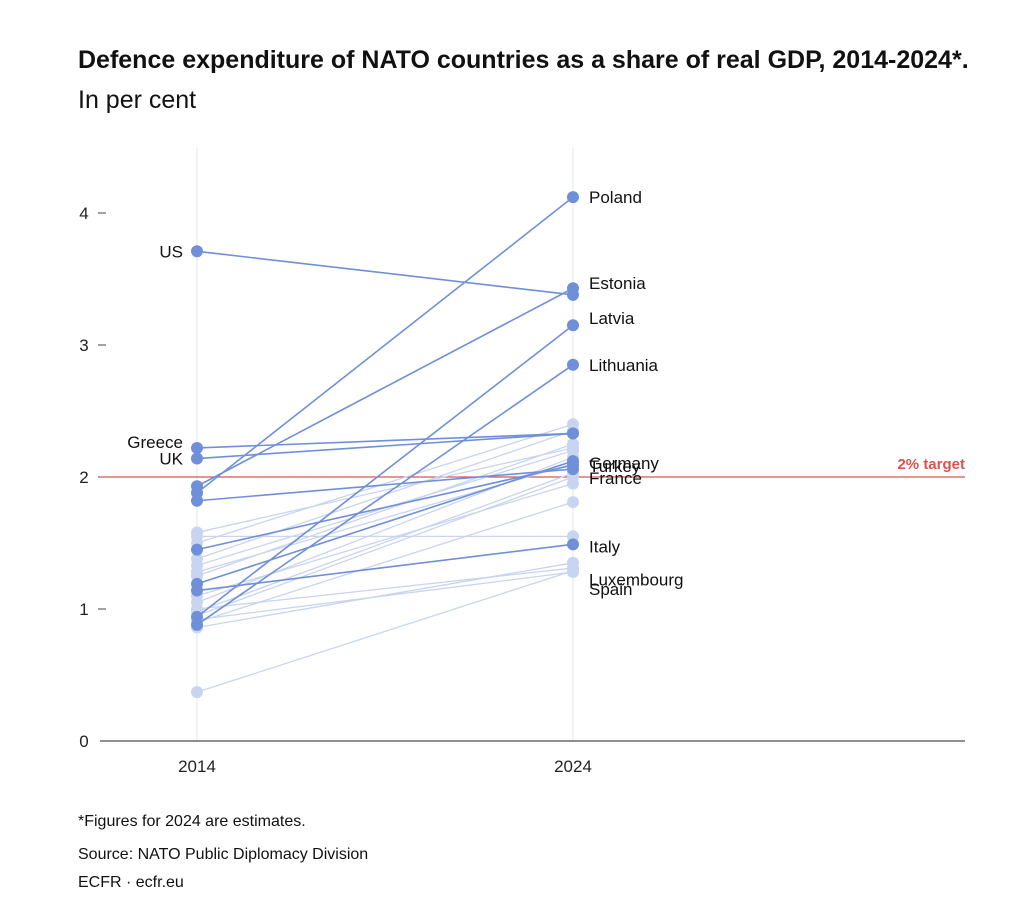 The height and width of the screenshot is (919, 1024). What do you see at coordinates (612, 318) in the screenshot?
I see `country-label-2024: Latvia` at bounding box center [612, 318].